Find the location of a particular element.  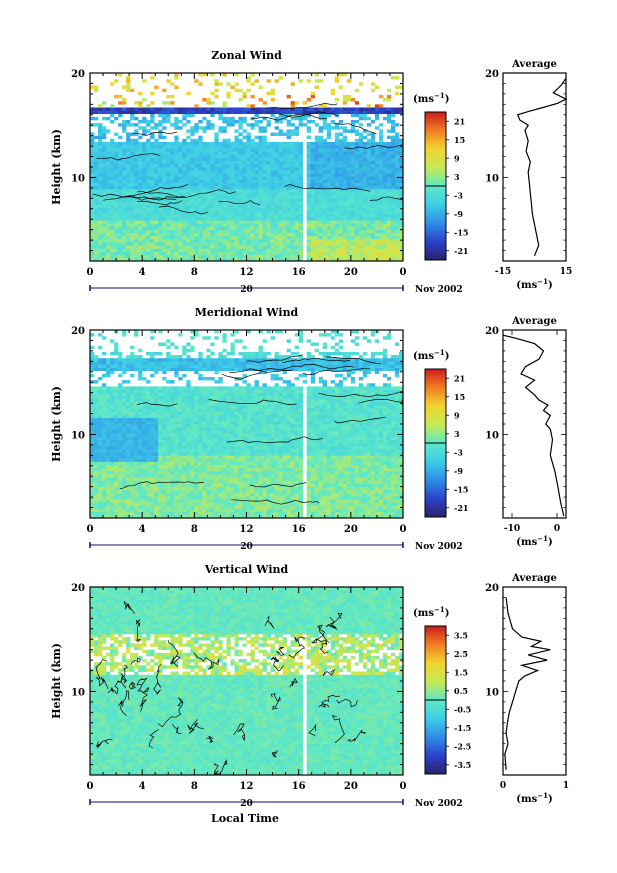

x-axis-title: Local Time is located at coordinates (245, 818).